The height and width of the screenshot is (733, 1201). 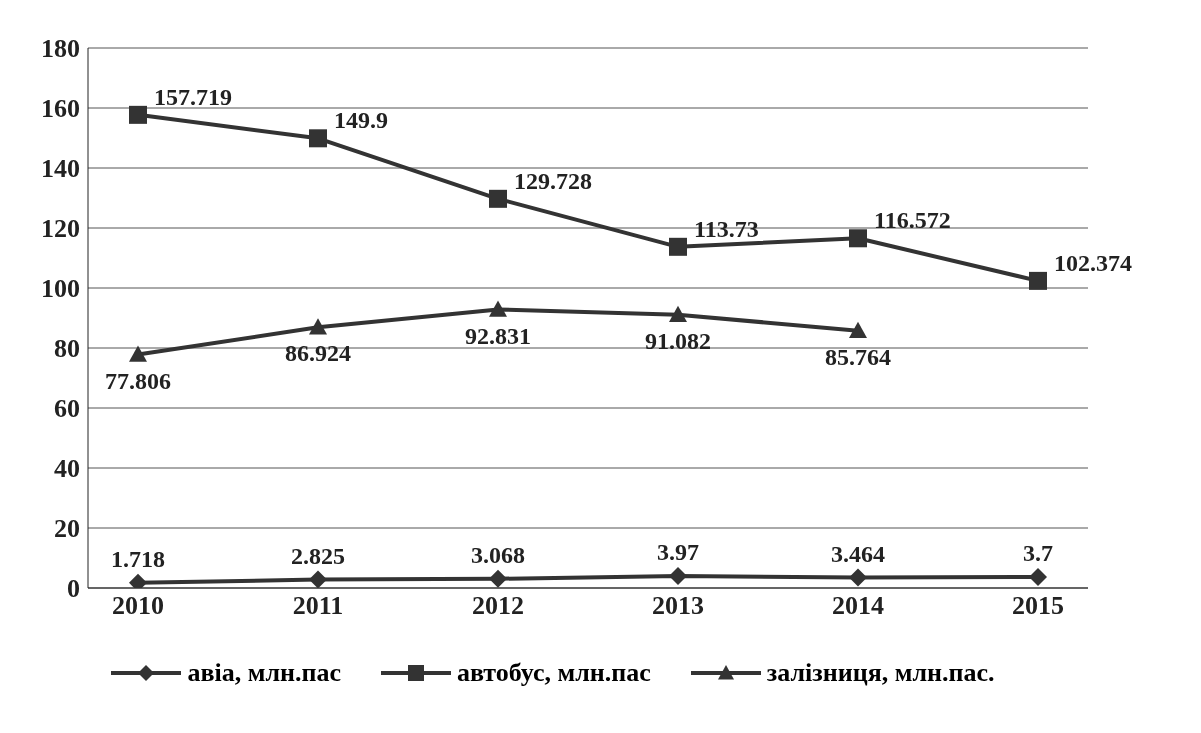 I want to click on data-label: 3.068, so click(x=498, y=554).